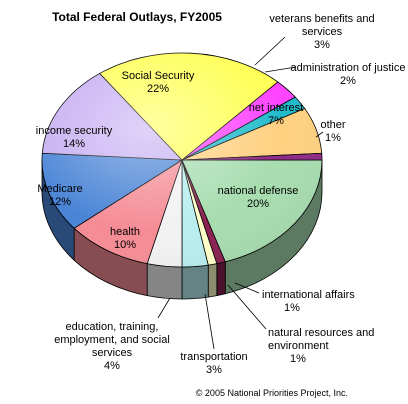 Image resolution: width=408 pixels, height=404 pixels. Describe the element at coordinates (60, 202) in the screenshot. I see `label-percent: 12%` at that location.